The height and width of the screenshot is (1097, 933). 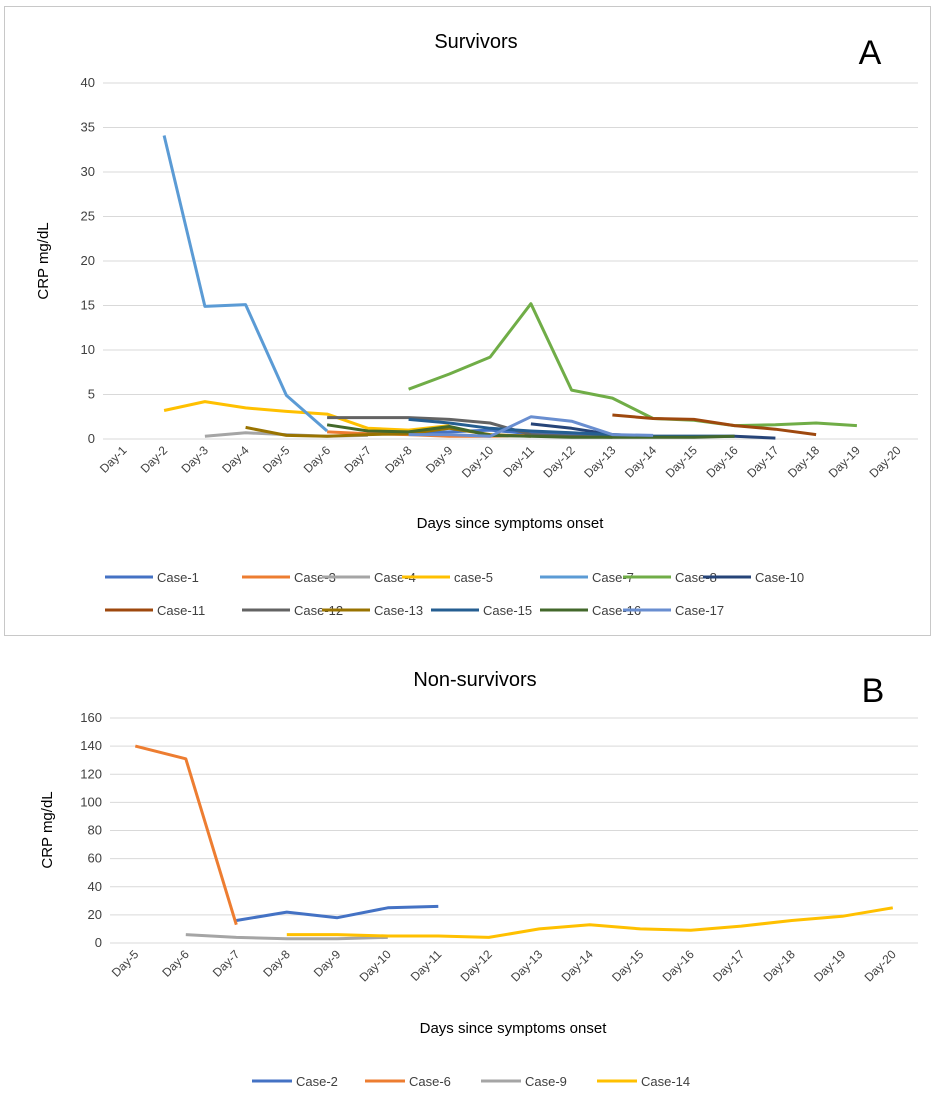 What do you see at coordinates (327, 963) in the screenshot?
I see `non-survivors-x-tick-label: Day-9` at bounding box center [327, 963].